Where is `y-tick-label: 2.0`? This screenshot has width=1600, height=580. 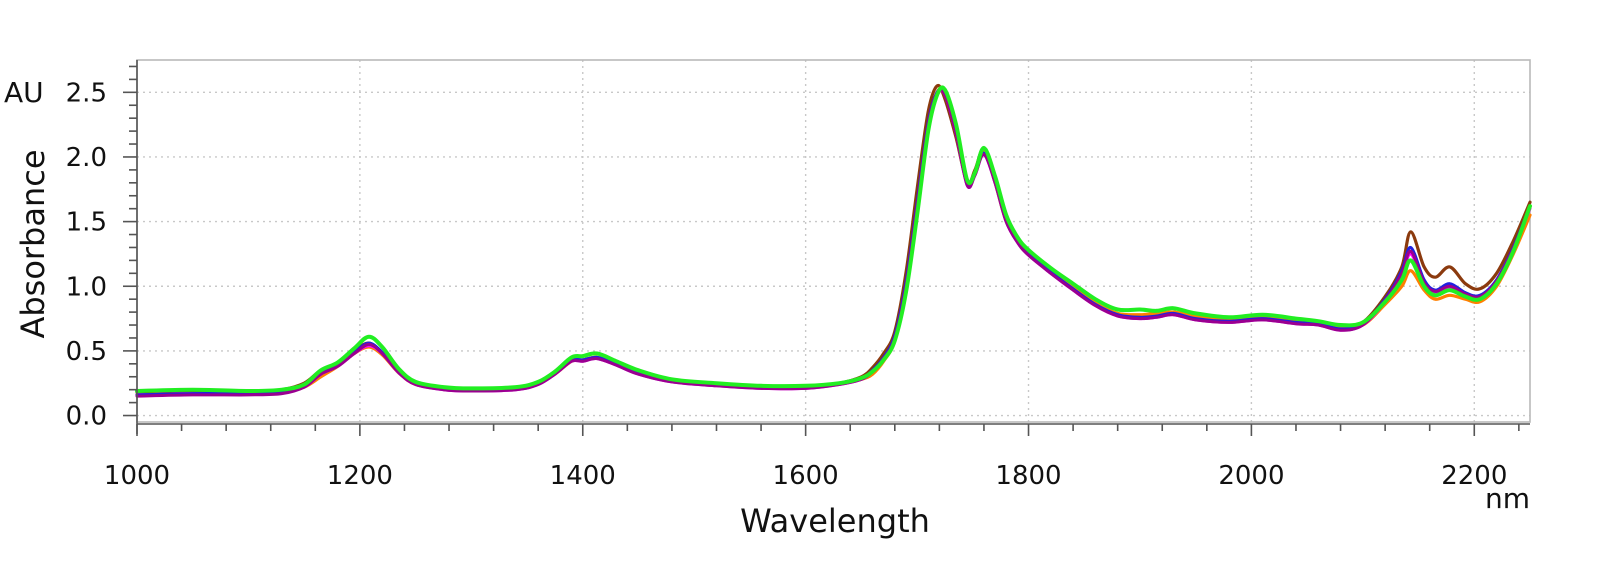
y-tick-label: 2.0 is located at coordinates (86, 158).